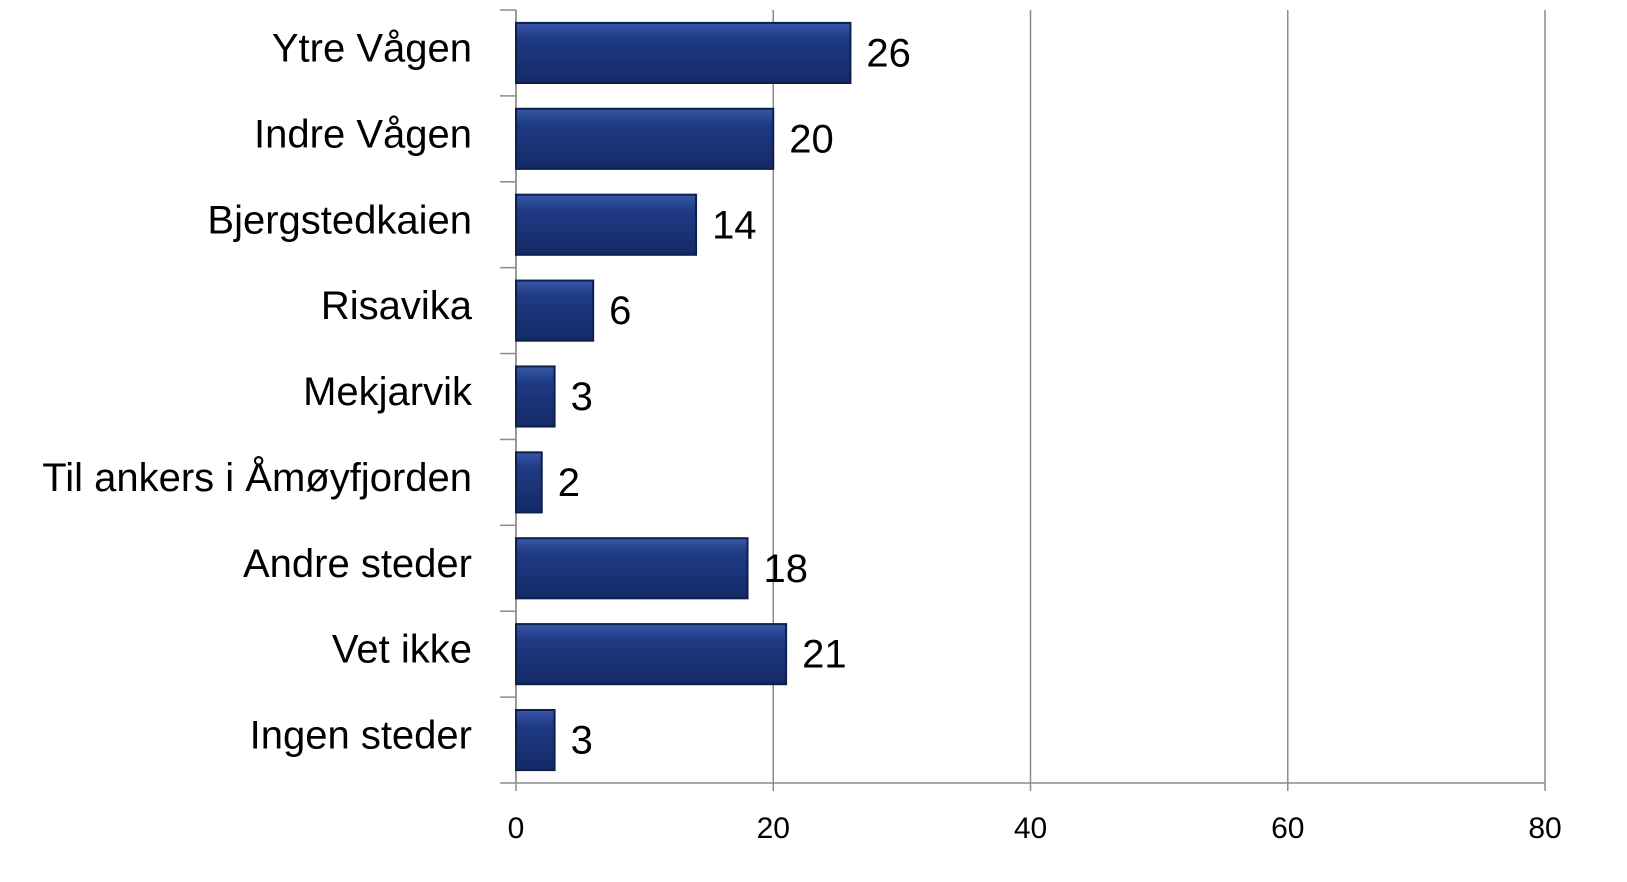  What do you see at coordinates (1030, 828) in the screenshot?
I see `x-tick-label: 40` at bounding box center [1030, 828].